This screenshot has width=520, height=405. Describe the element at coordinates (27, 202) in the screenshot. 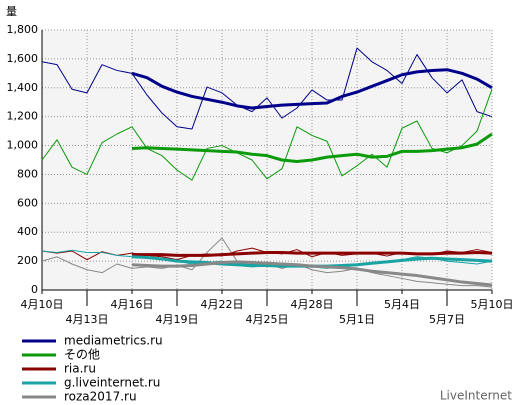

I see `y-tick-label: 600` at that location.